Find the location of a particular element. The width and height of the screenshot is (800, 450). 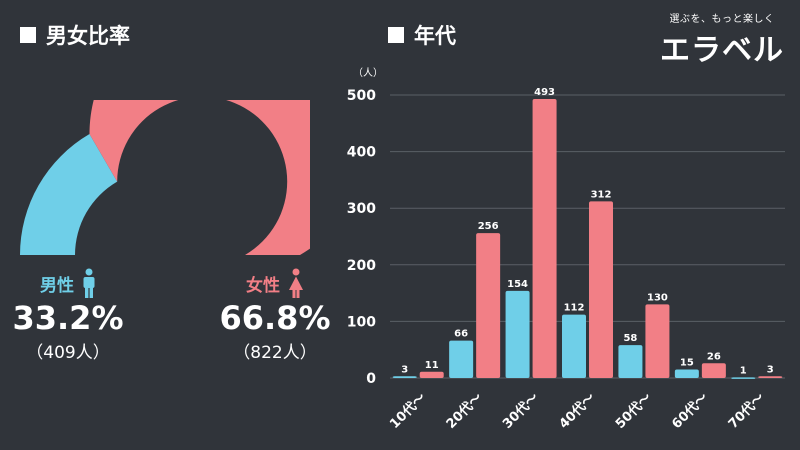

female-percent: 66.8% is located at coordinates (275, 318).